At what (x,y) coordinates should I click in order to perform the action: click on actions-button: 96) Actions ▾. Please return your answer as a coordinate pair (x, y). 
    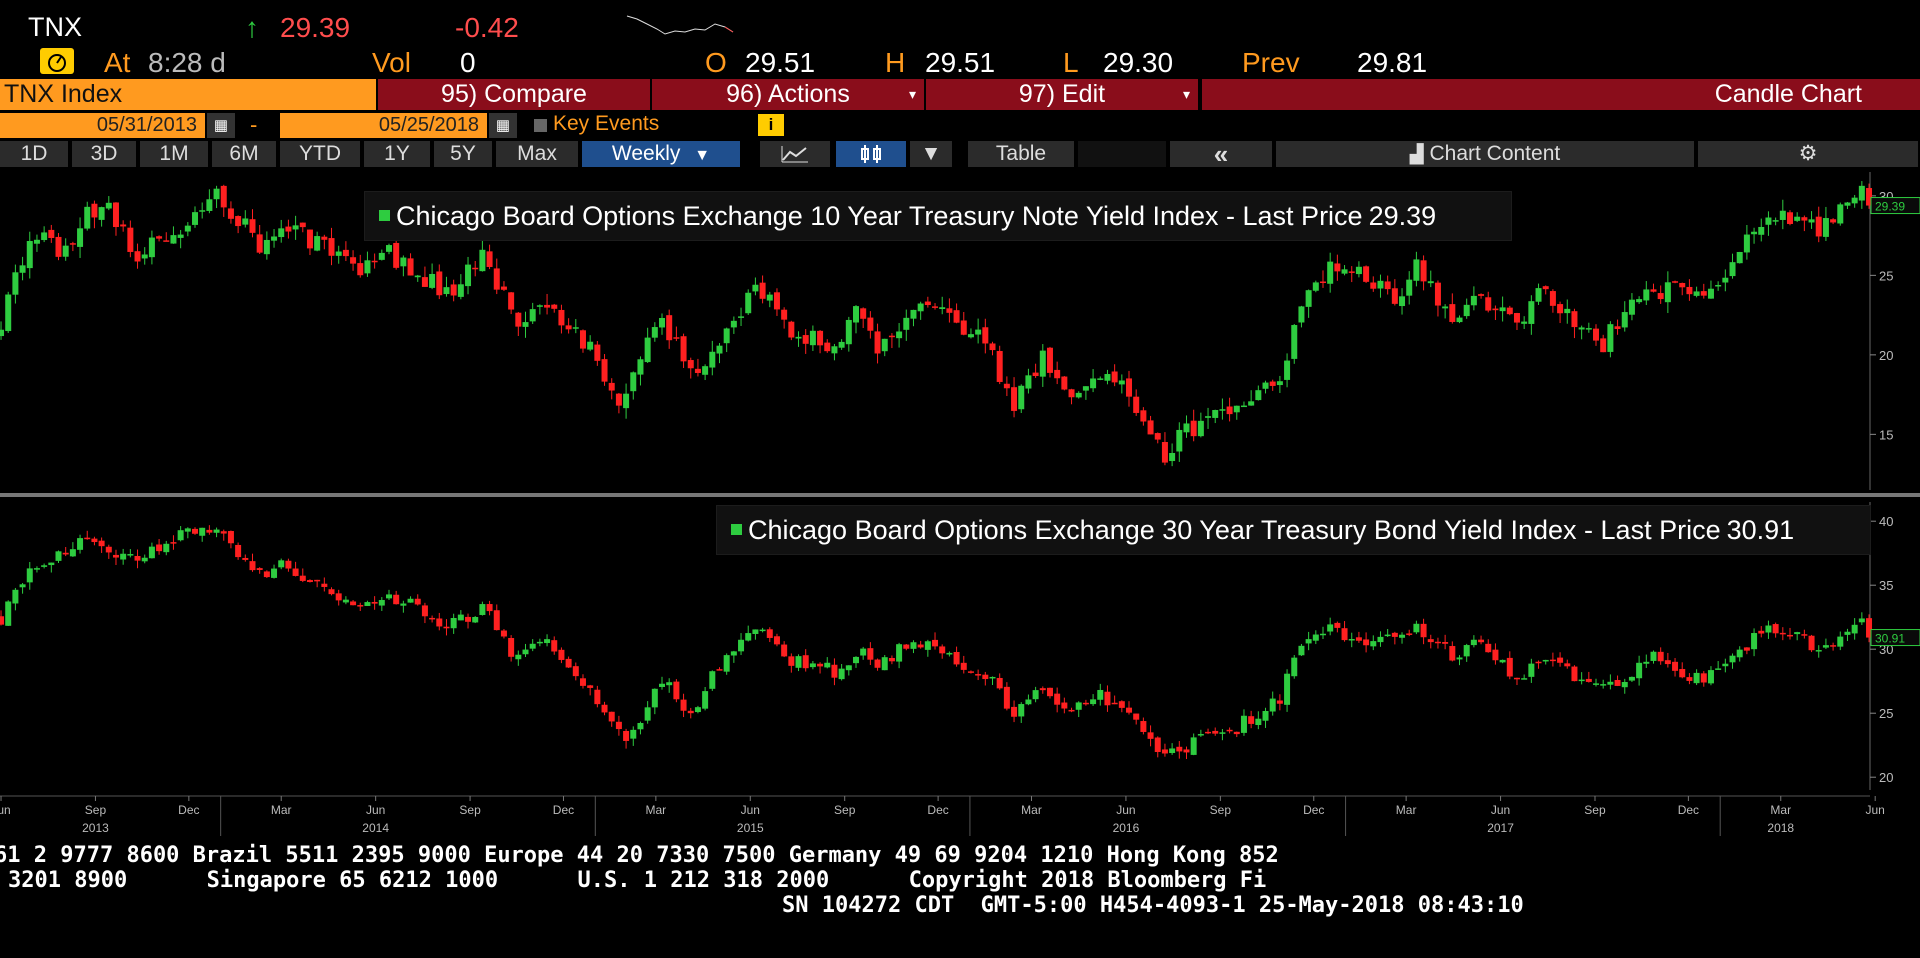
    Looking at the image, I should click on (788, 94).